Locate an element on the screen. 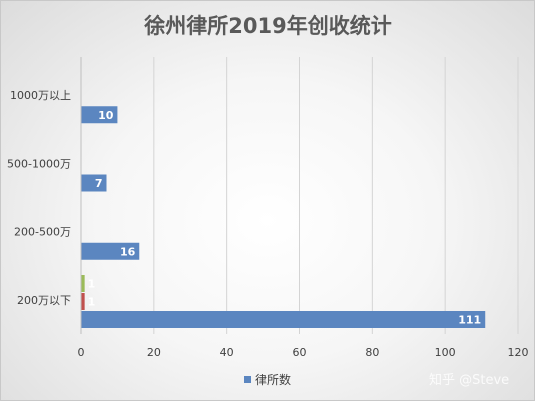 This screenshot has height=402, width=535. x-axis: 0 20 40 60 80 100 120 is located at coordinates (303, 352).